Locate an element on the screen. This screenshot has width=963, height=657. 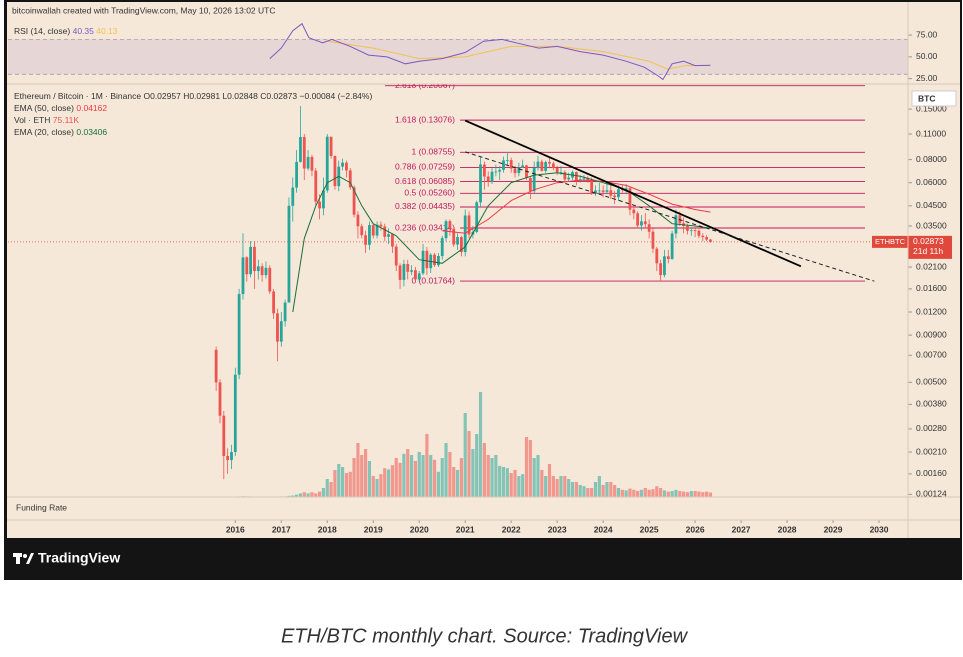
x-tick-label: 2017 is located at coordinates (281, 529).